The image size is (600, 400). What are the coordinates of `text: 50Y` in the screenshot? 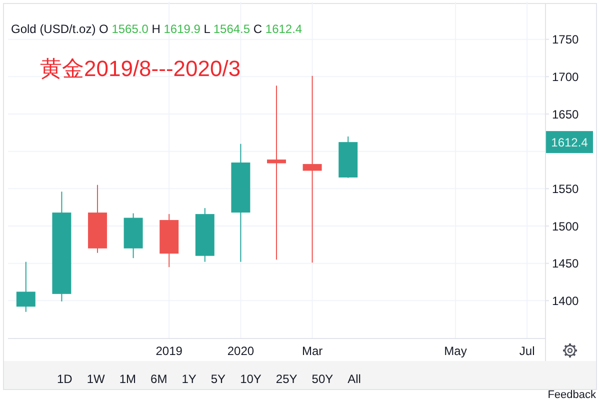 It's located at (323, 379).